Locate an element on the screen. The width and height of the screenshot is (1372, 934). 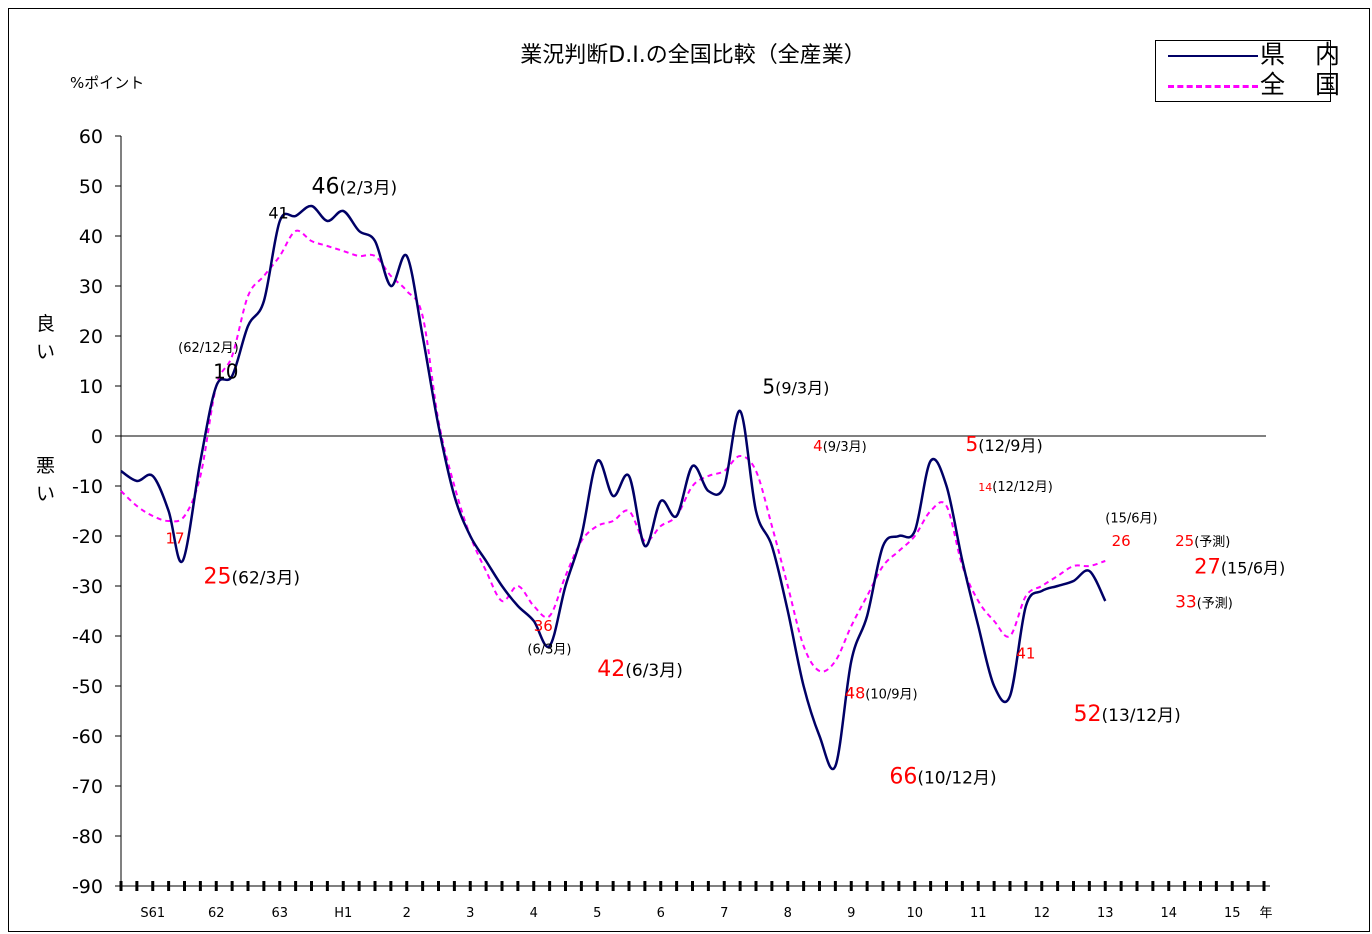
data-label-value: 4 is located at coordinates (818, 446).